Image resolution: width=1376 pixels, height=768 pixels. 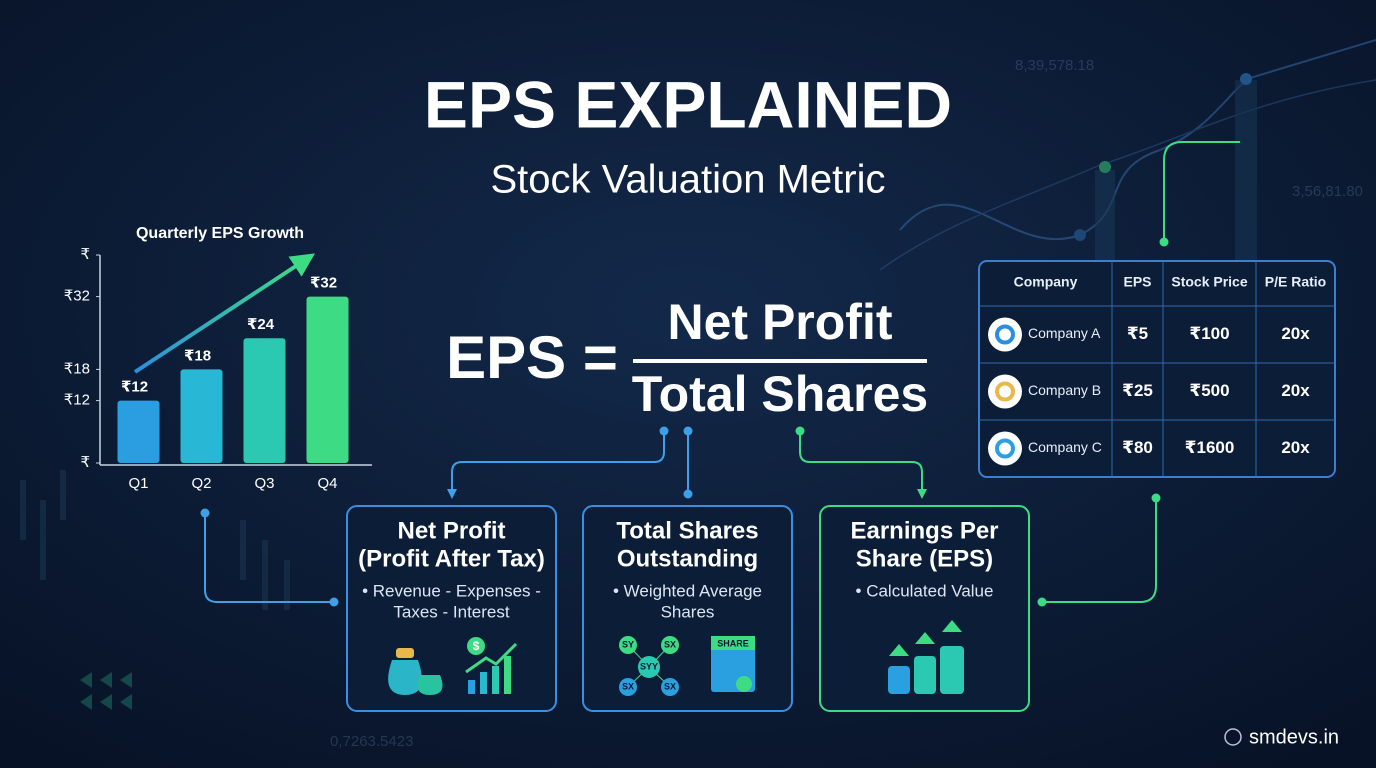 I want to click on box-title: Total Shares, so click(x=687, y=530).